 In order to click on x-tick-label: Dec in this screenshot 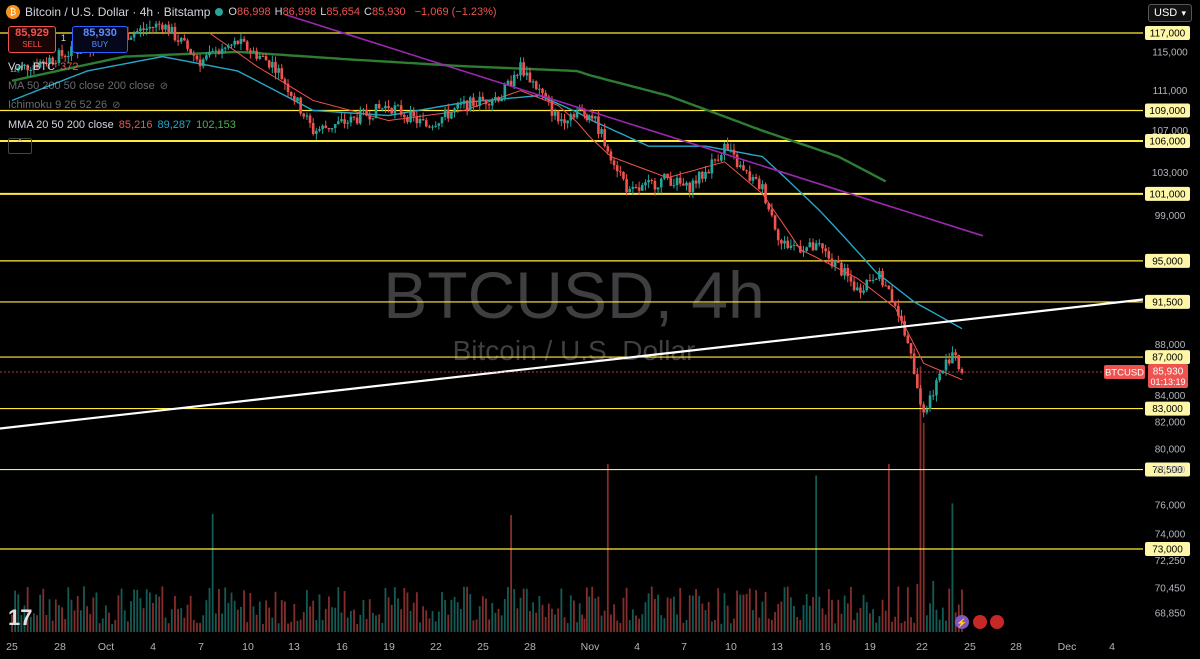, I will do `click(1067, 647)`.